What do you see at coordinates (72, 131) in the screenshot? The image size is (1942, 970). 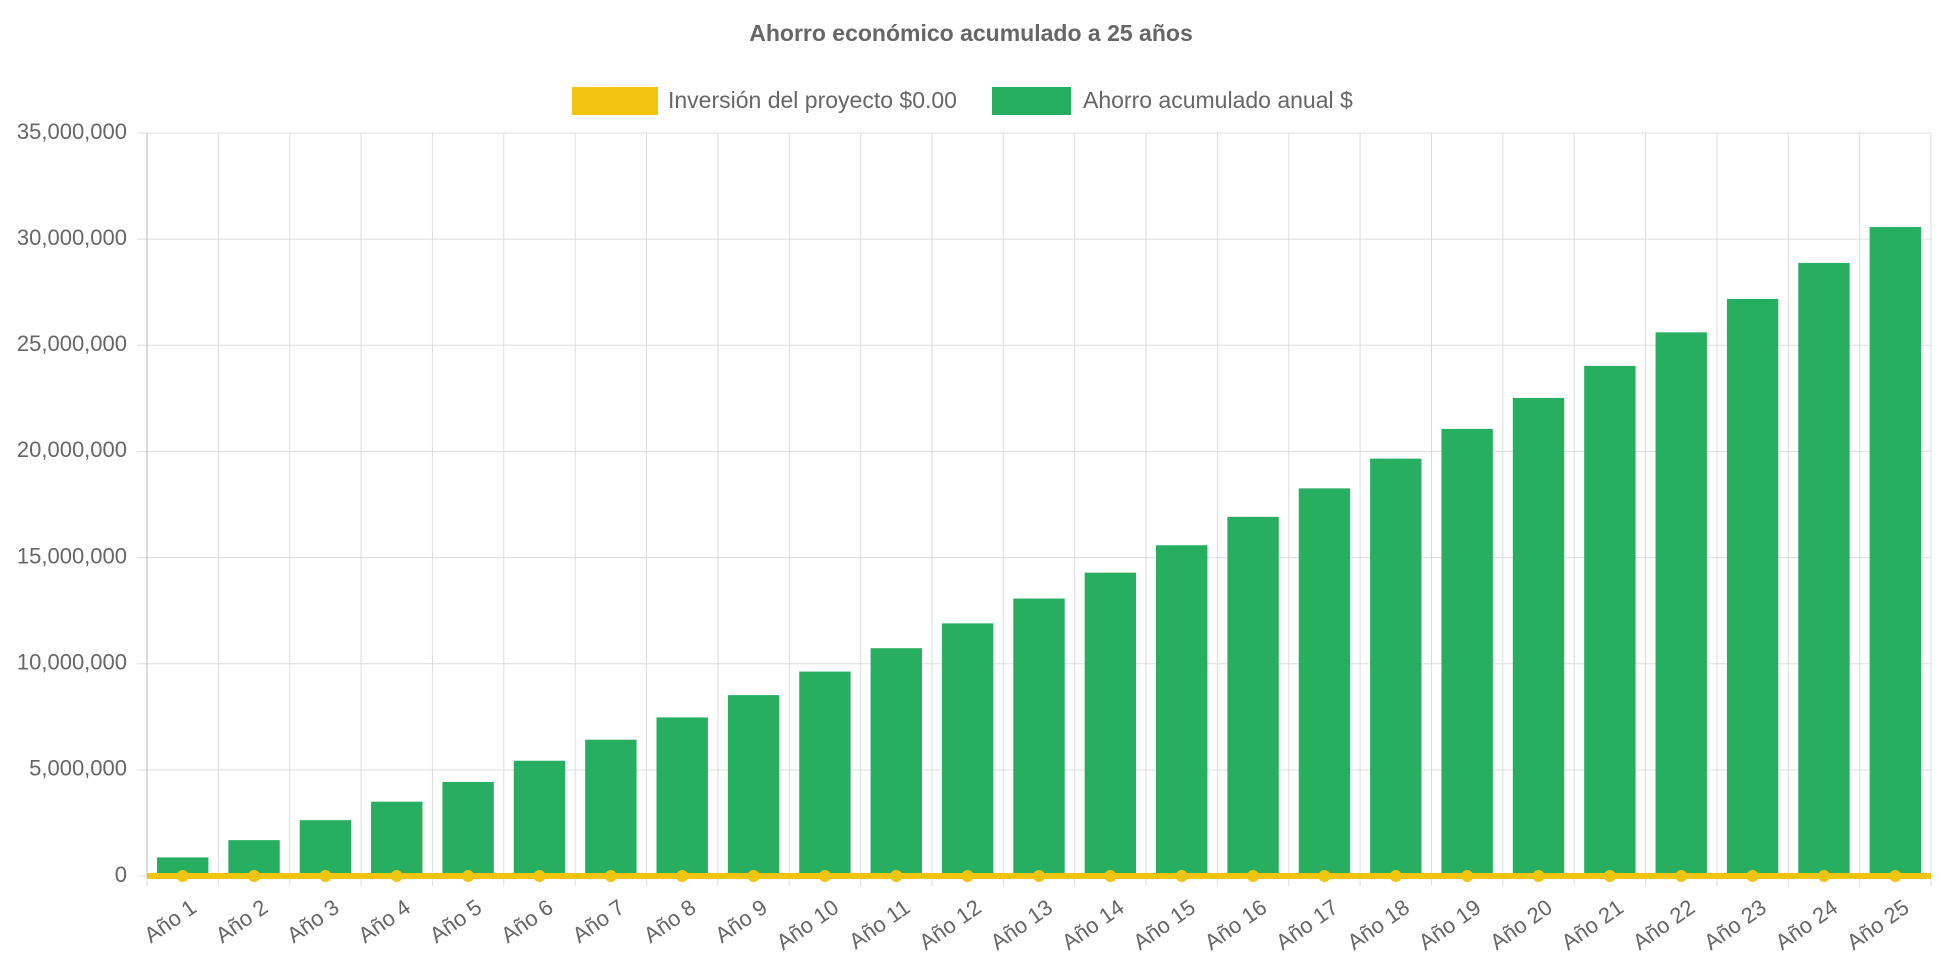 I see `y-tick-label: 35,000,000` at bounding box center [72, 131].